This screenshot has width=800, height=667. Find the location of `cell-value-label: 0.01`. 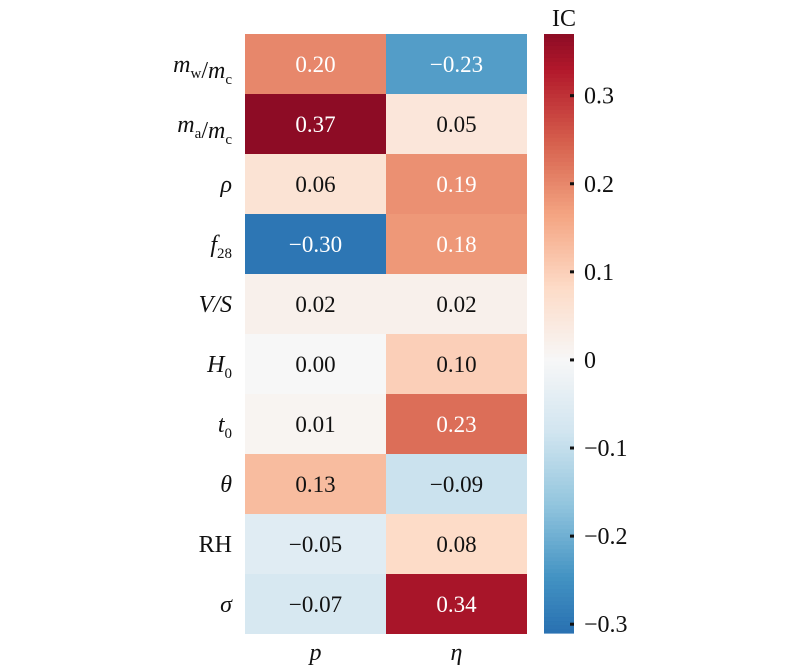

cell-value-label: 0.01 is located at coordinates (315, 424).